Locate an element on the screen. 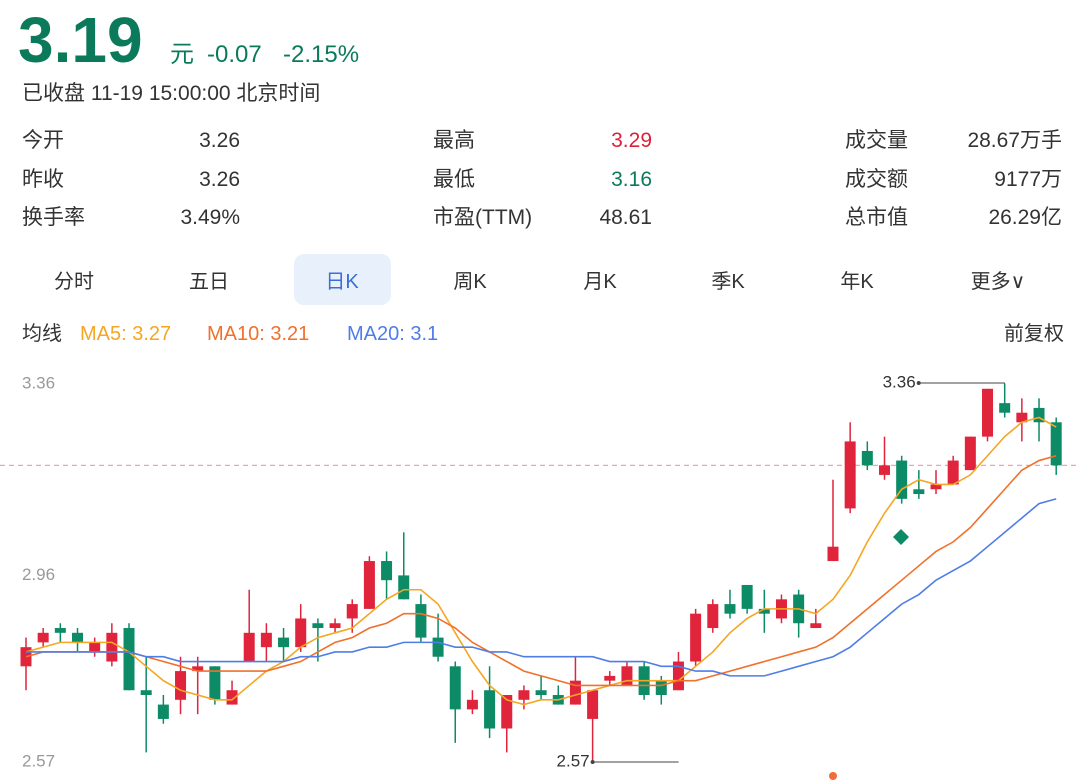 This screenshot has height=782, width=1080. annotation: 3.36 is located at coordinates (899, 381).